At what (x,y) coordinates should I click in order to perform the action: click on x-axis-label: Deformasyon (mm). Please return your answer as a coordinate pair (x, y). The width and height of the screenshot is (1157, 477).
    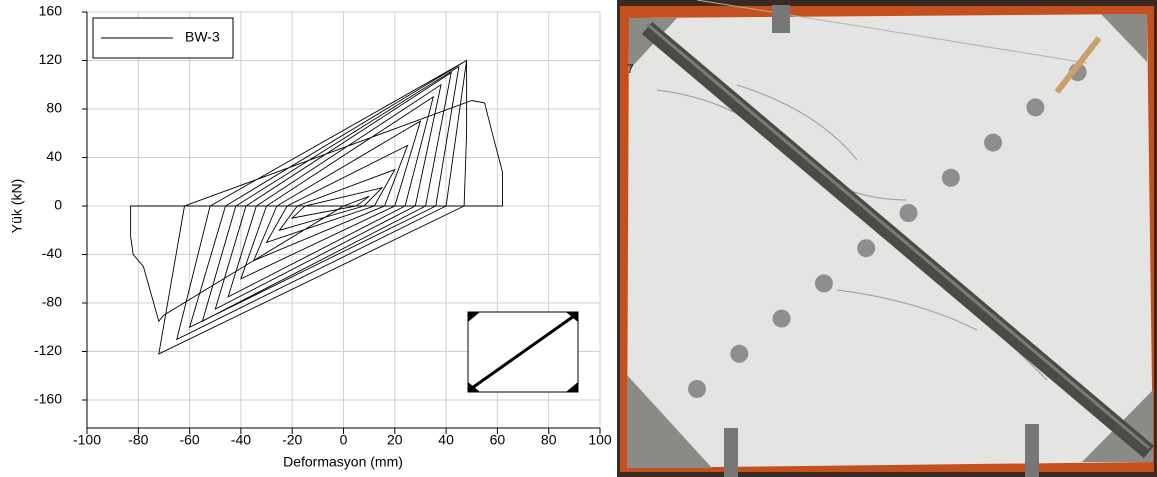
    Looking at the image, I should click on (343, 462).